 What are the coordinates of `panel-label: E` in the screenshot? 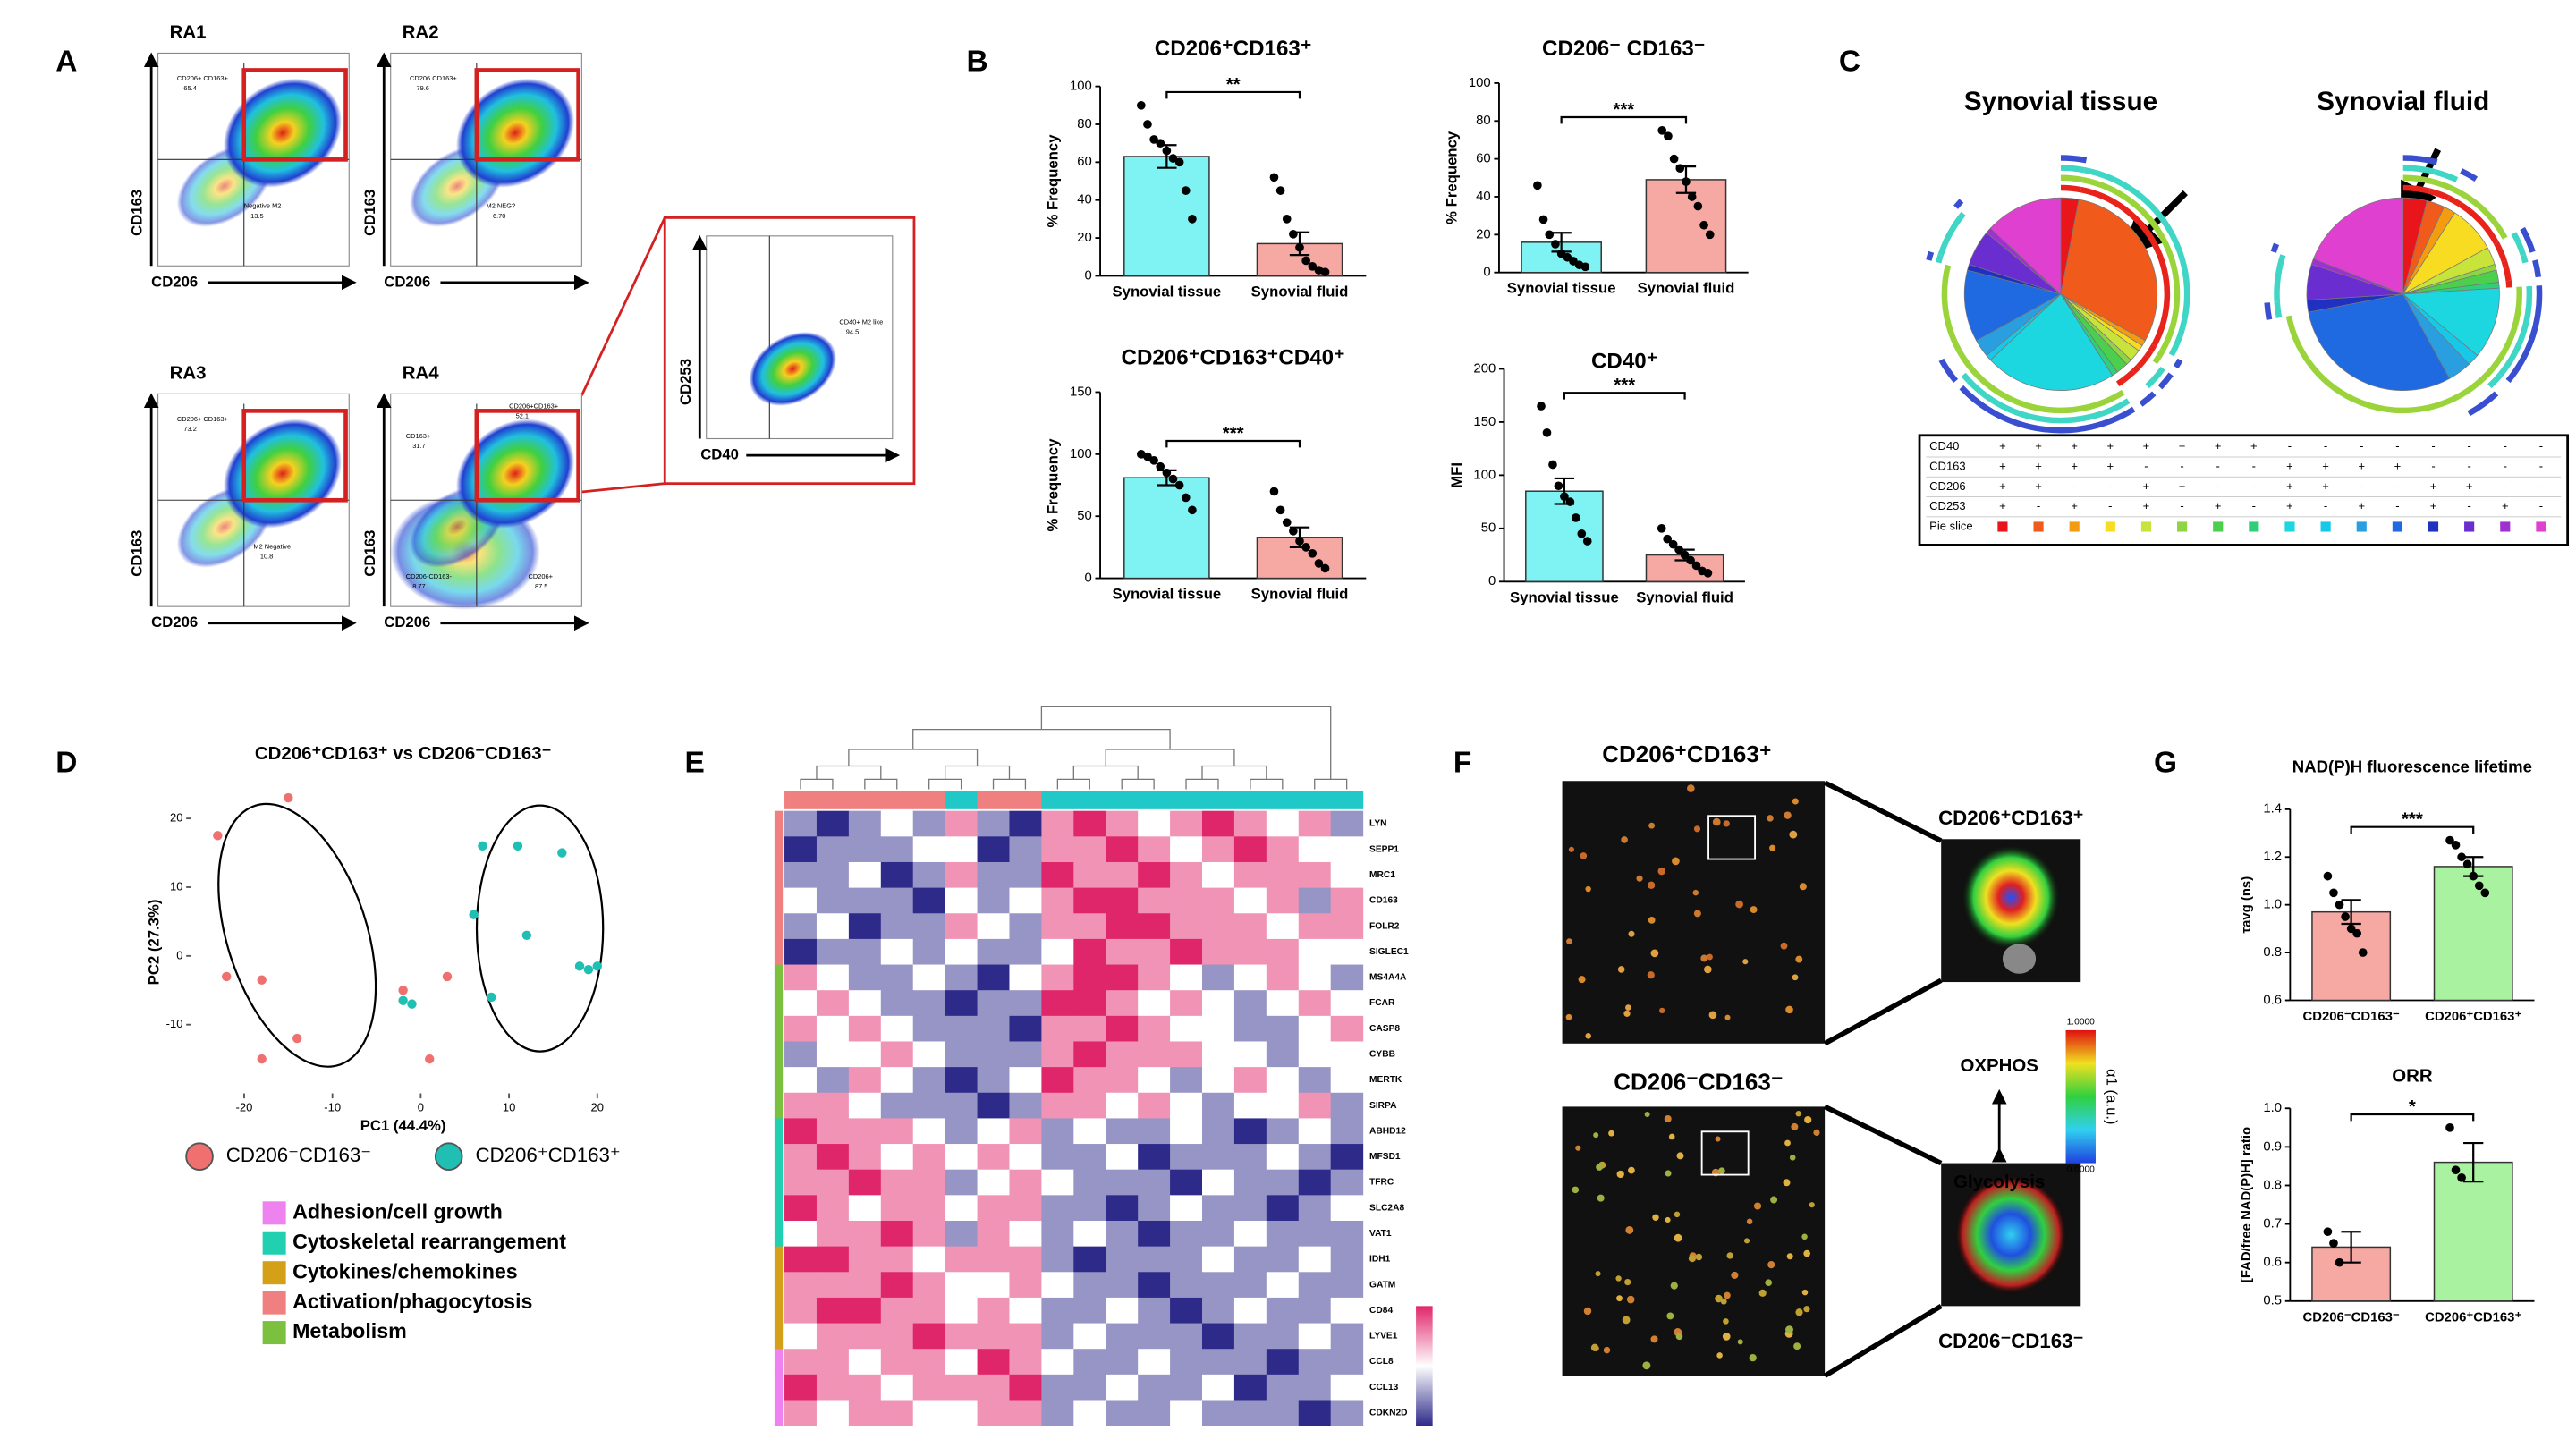 It's located at (695, 762).